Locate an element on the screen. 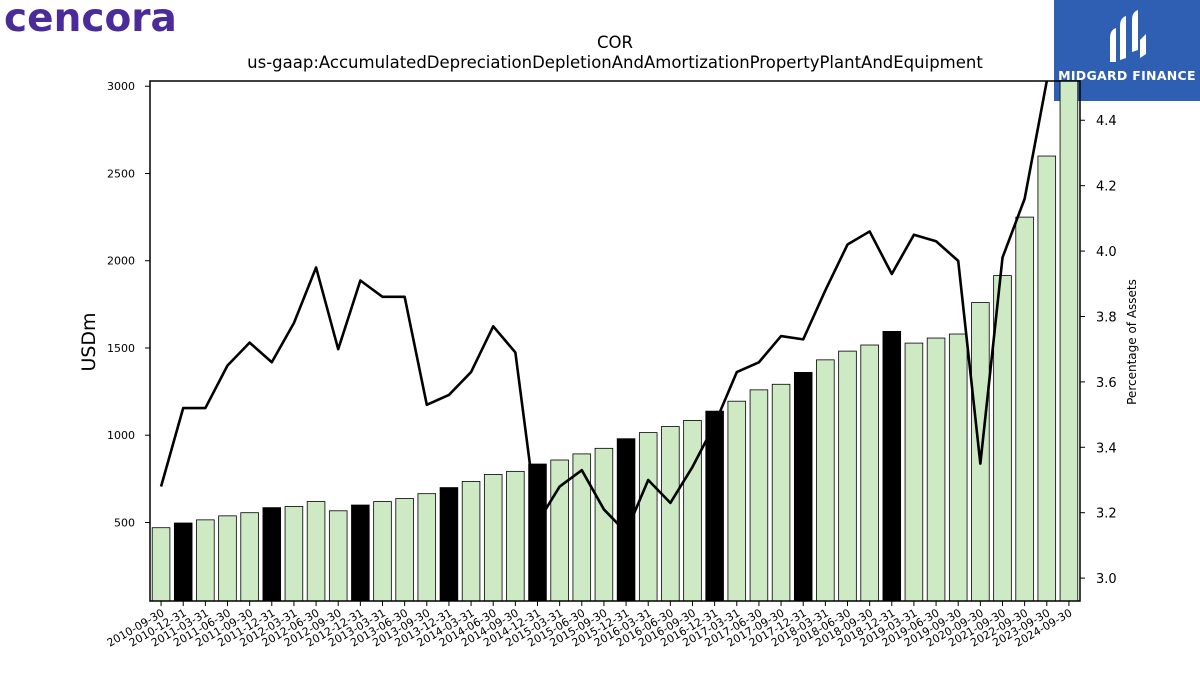  y2-tick-label: 4.2 is located at coordinates (1106, 187).